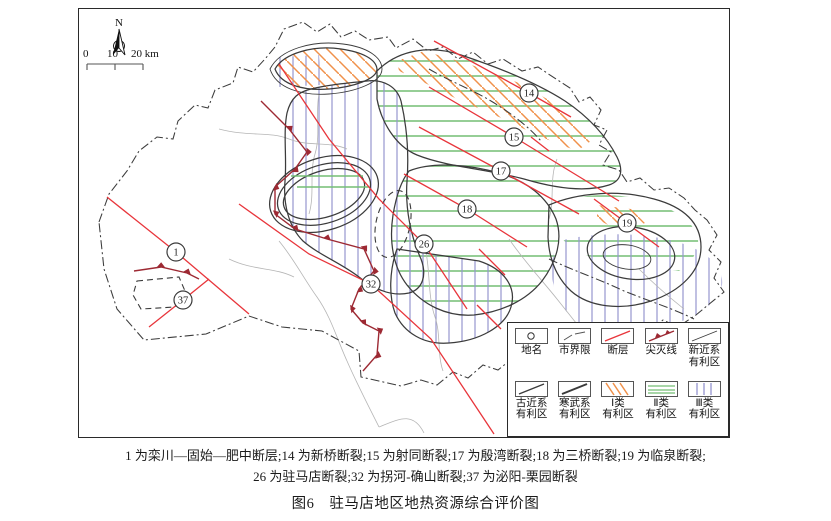 This screenshot has width=831, height=521. I want to click on fault-number-marker: 18, so click(467, 209).